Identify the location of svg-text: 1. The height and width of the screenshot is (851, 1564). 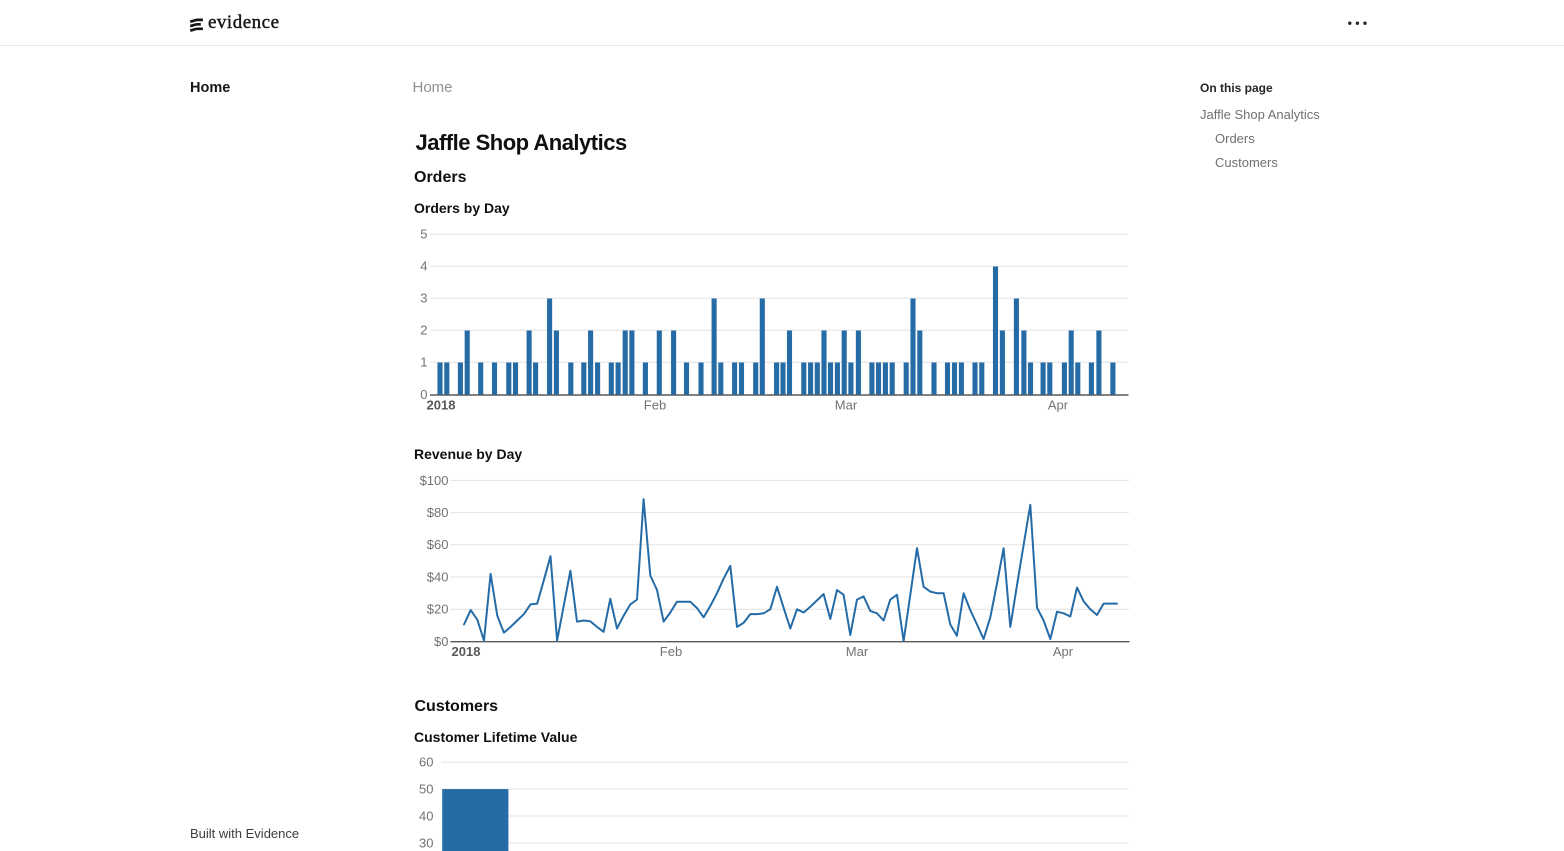
(423, 362).